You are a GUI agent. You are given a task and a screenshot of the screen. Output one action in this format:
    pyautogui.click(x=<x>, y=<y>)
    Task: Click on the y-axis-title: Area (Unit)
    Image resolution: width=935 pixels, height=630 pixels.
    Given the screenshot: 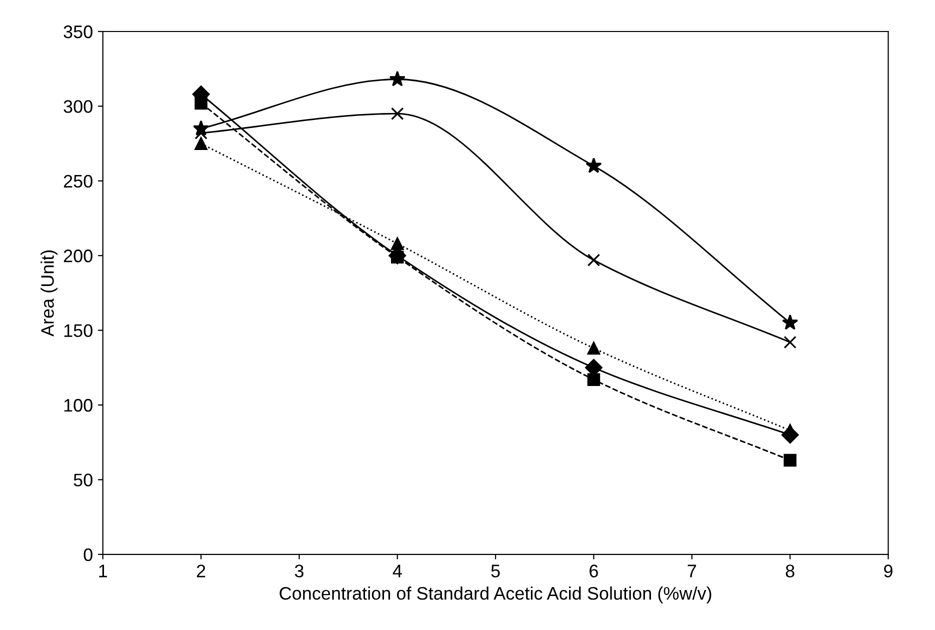 What is the action you would take?
    pyautogui.click(x=49, y=293)
    